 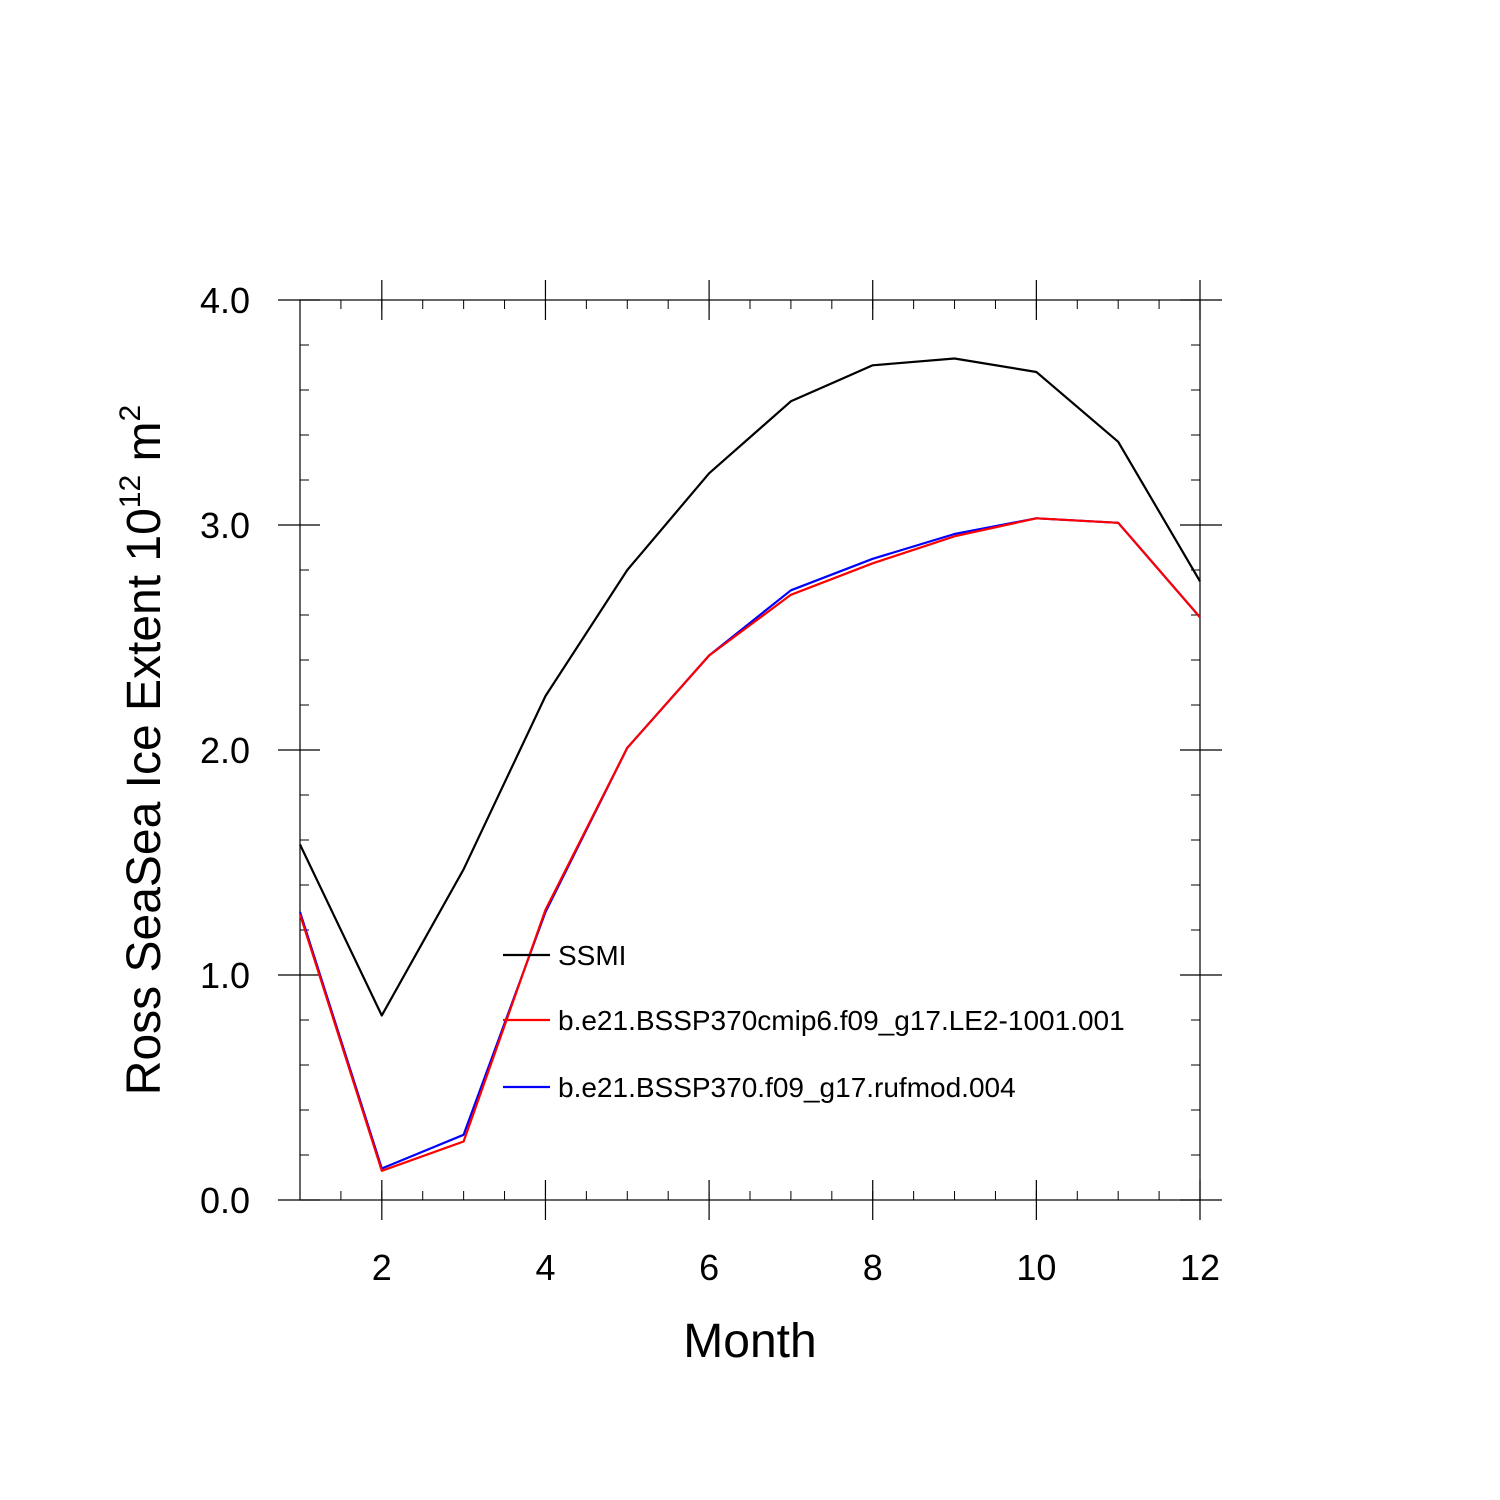 I want to click on y-axis-title-unit: m, so click(x=144, y=447).